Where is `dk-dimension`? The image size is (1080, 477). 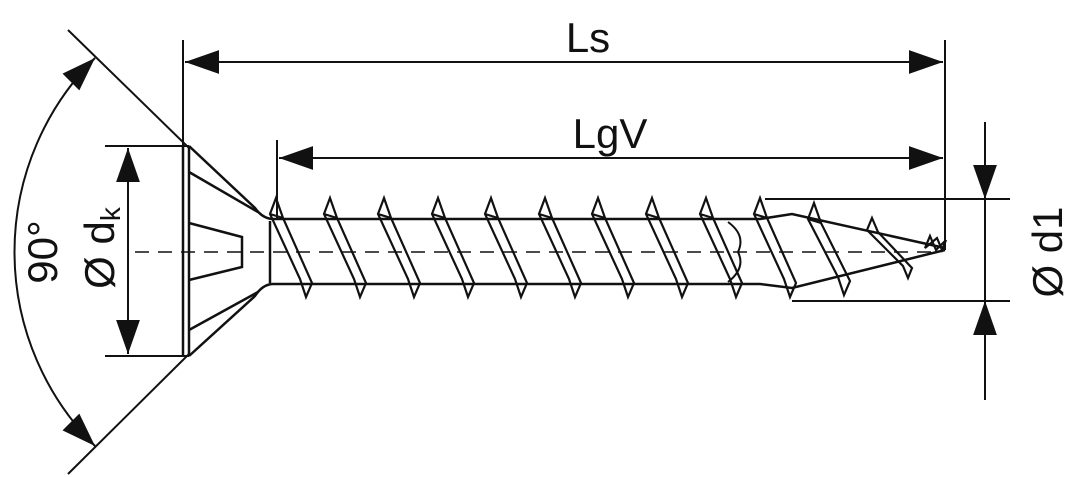
dk-dimension is located at coordinates (147, 251).